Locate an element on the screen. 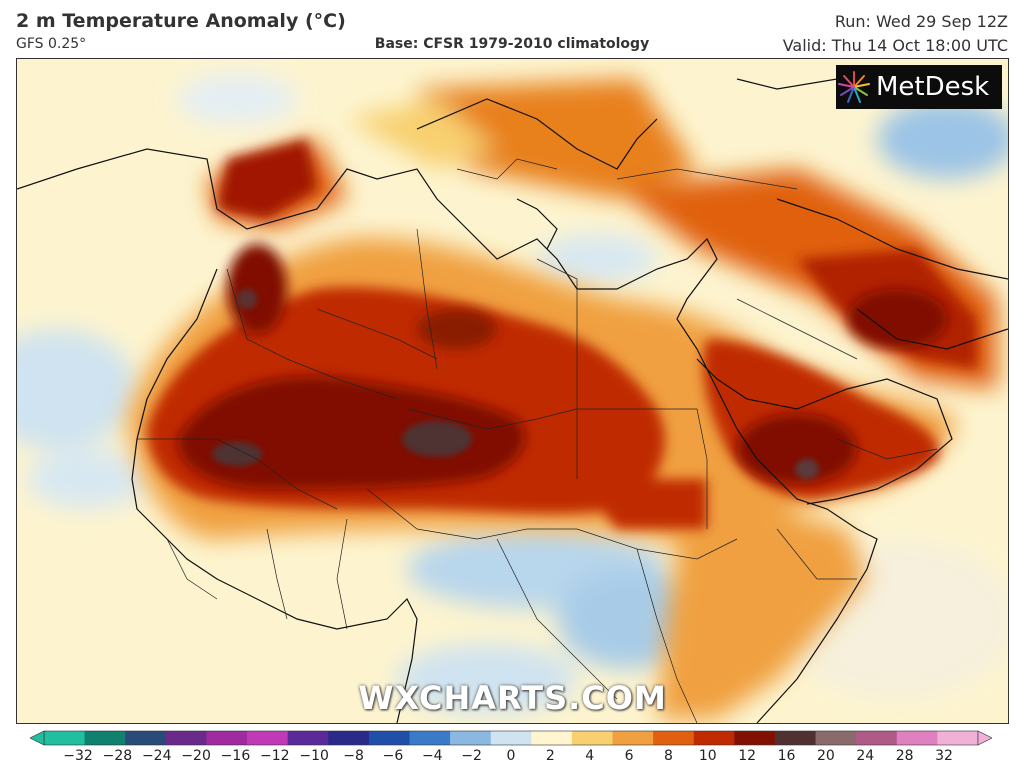  colorbar-tick-label: 32 is located at coordinates (944, 756).